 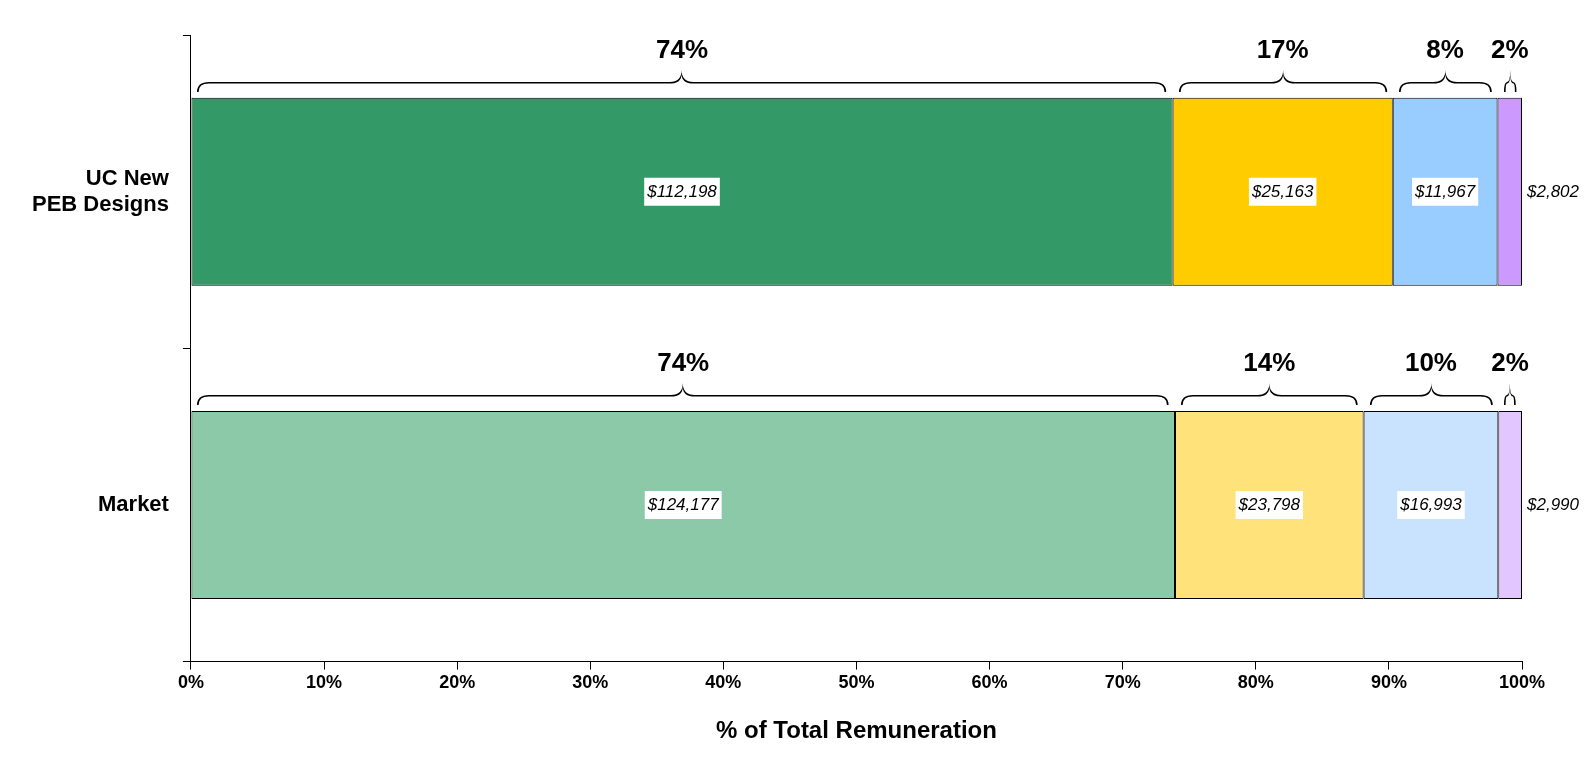 What do you see at coordinates (1255, 682) in the screenshot?
I see `x-tick-label: 80%` at bounding box center [1255, 682].